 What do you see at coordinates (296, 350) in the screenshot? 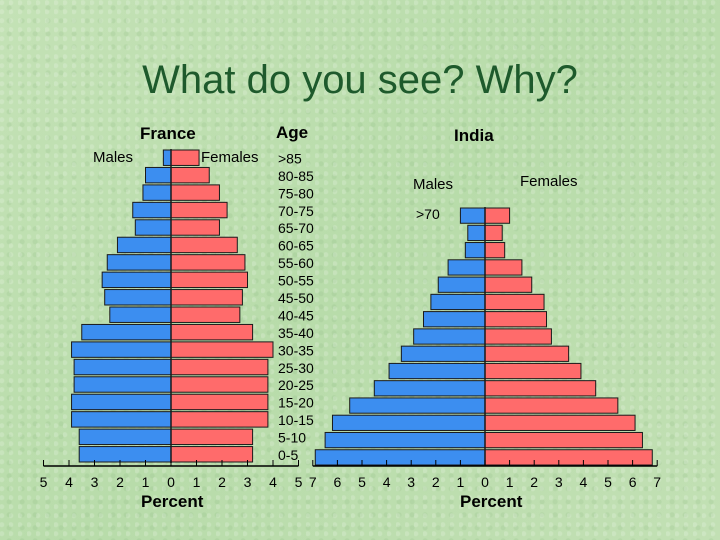
I see `age-label: 30-35` at bounding box center [296, 350].